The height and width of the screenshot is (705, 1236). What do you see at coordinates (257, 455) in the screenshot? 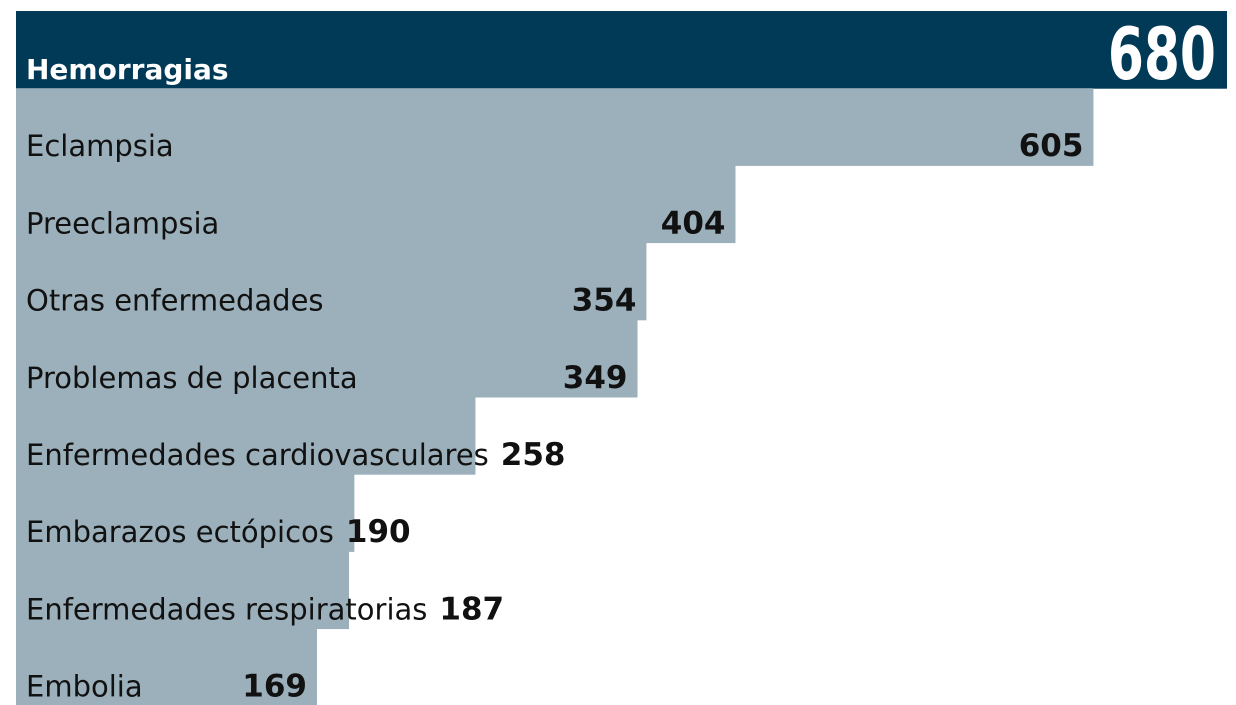
I see `category-label: Enfermedades cardiovasculares` at bounding box center [257, 455].